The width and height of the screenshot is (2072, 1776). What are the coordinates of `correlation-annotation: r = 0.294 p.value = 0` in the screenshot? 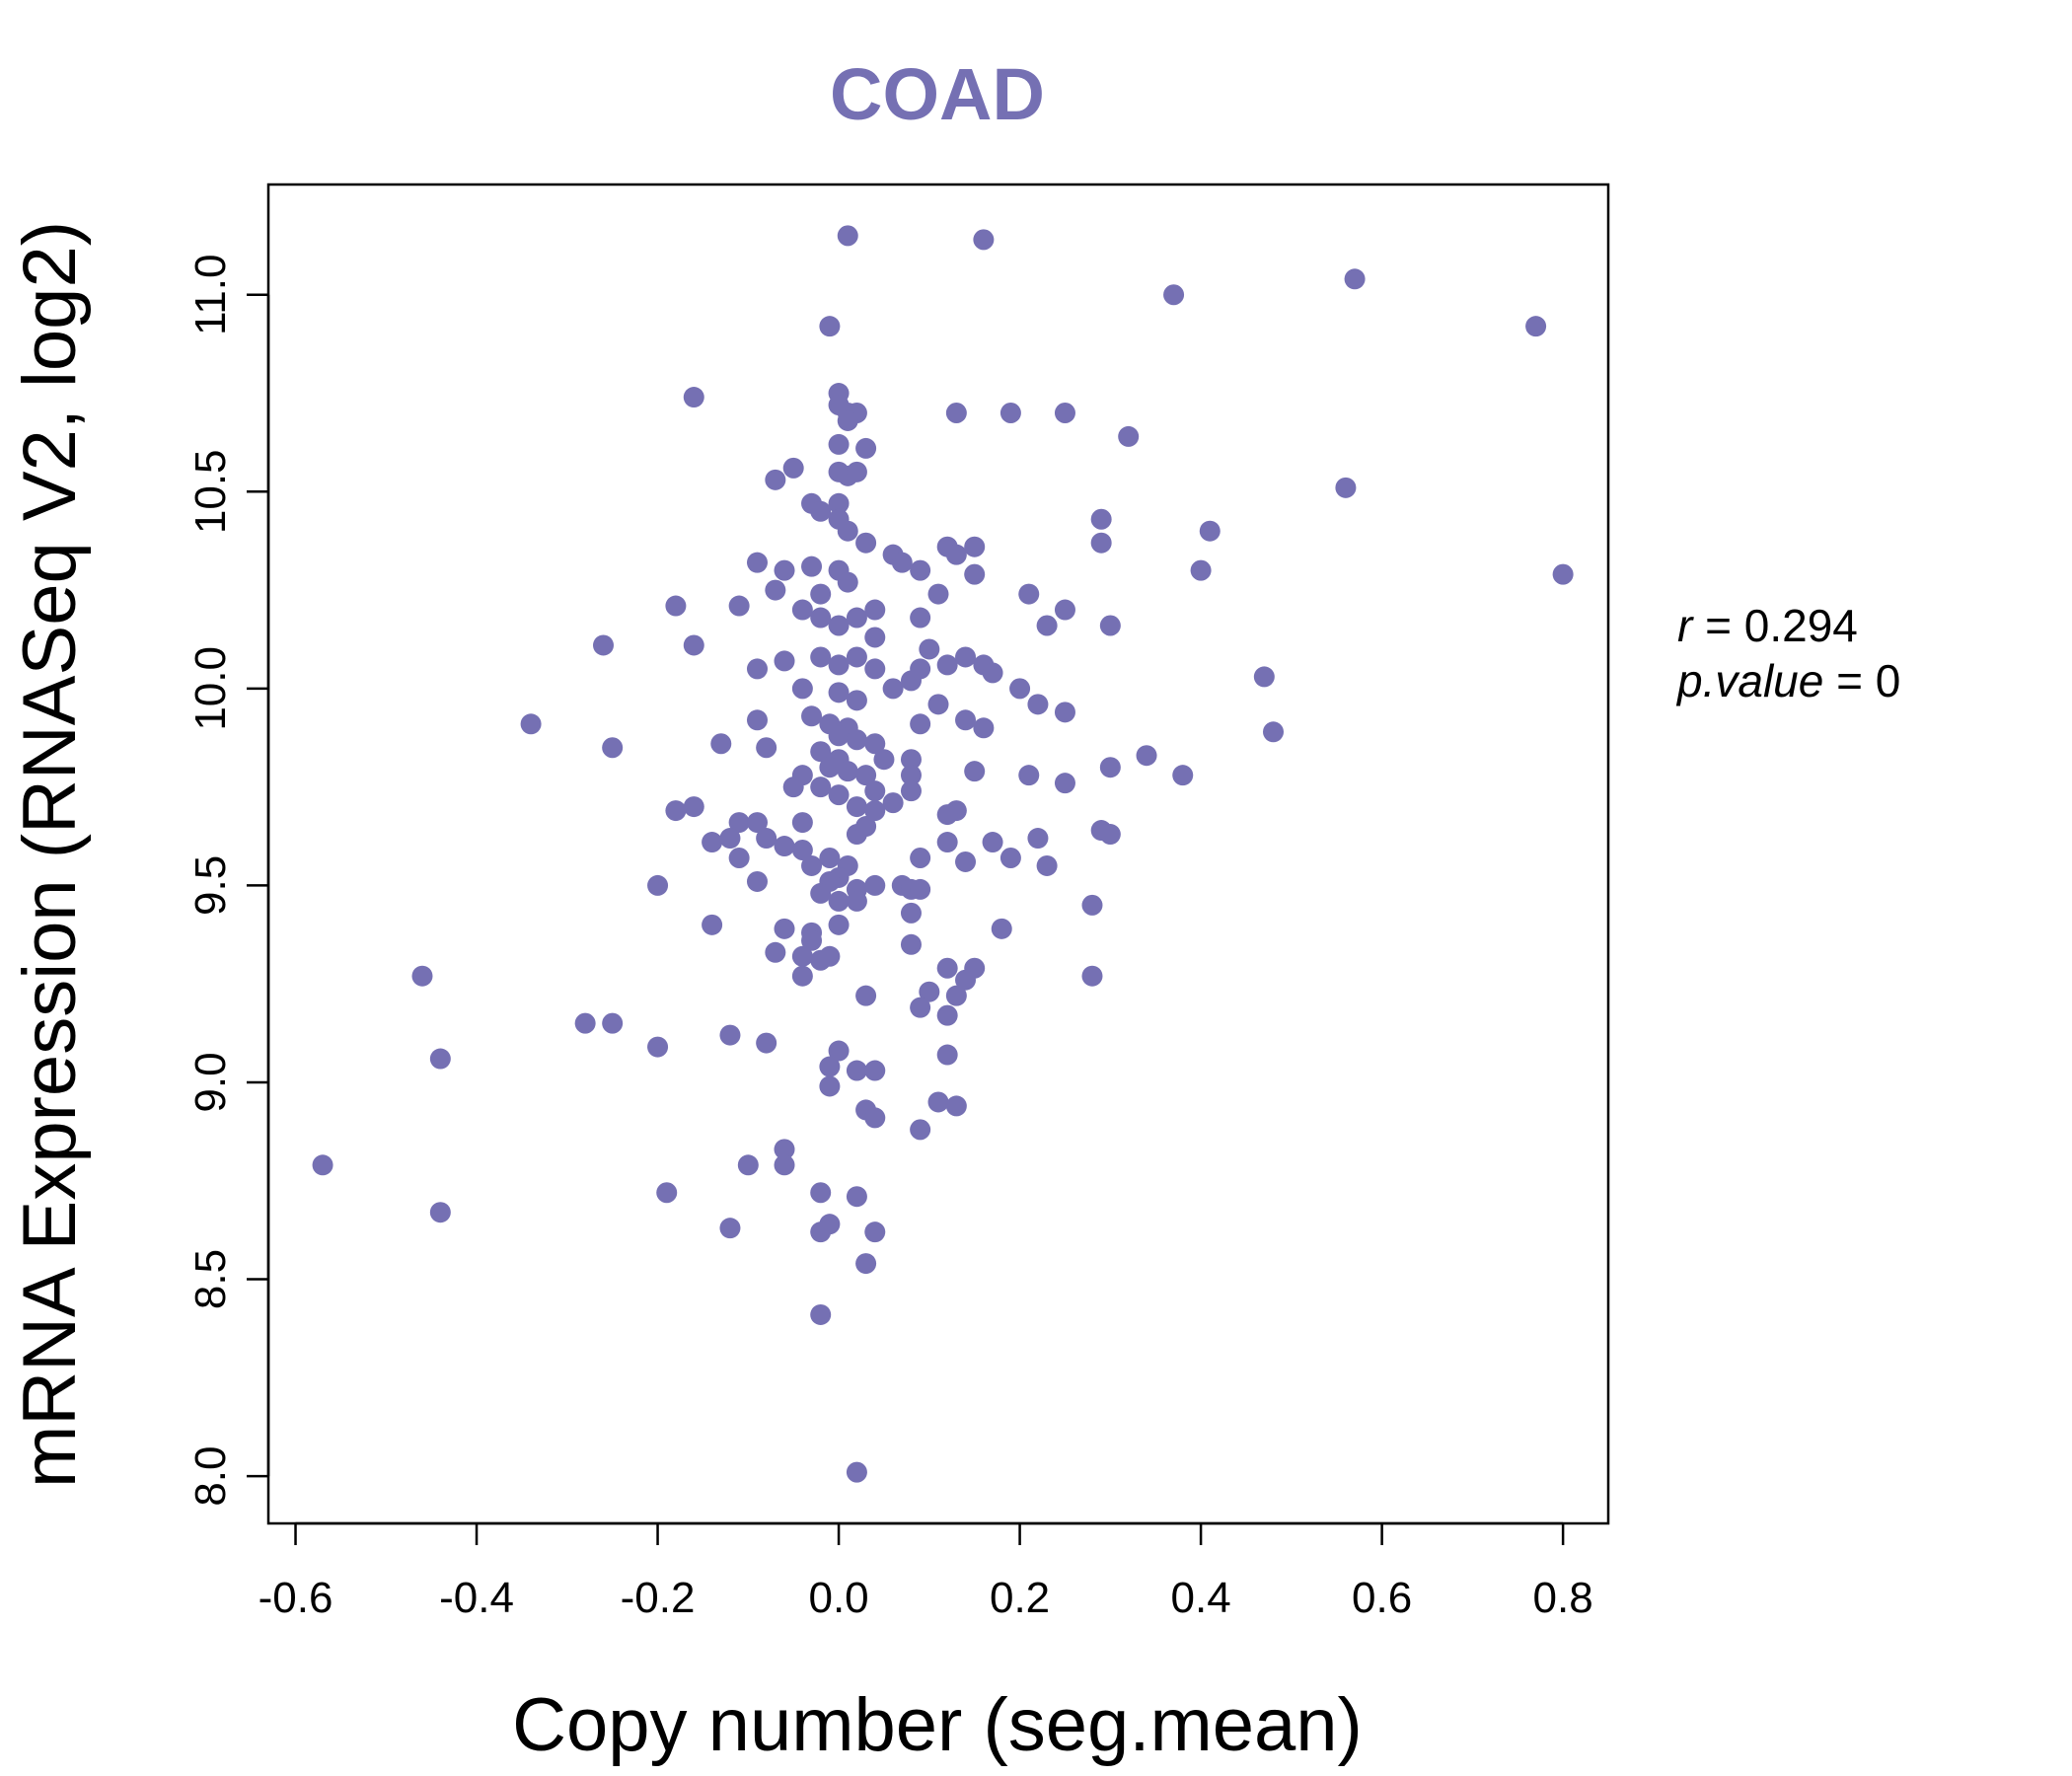 It's located at (1788, 653).